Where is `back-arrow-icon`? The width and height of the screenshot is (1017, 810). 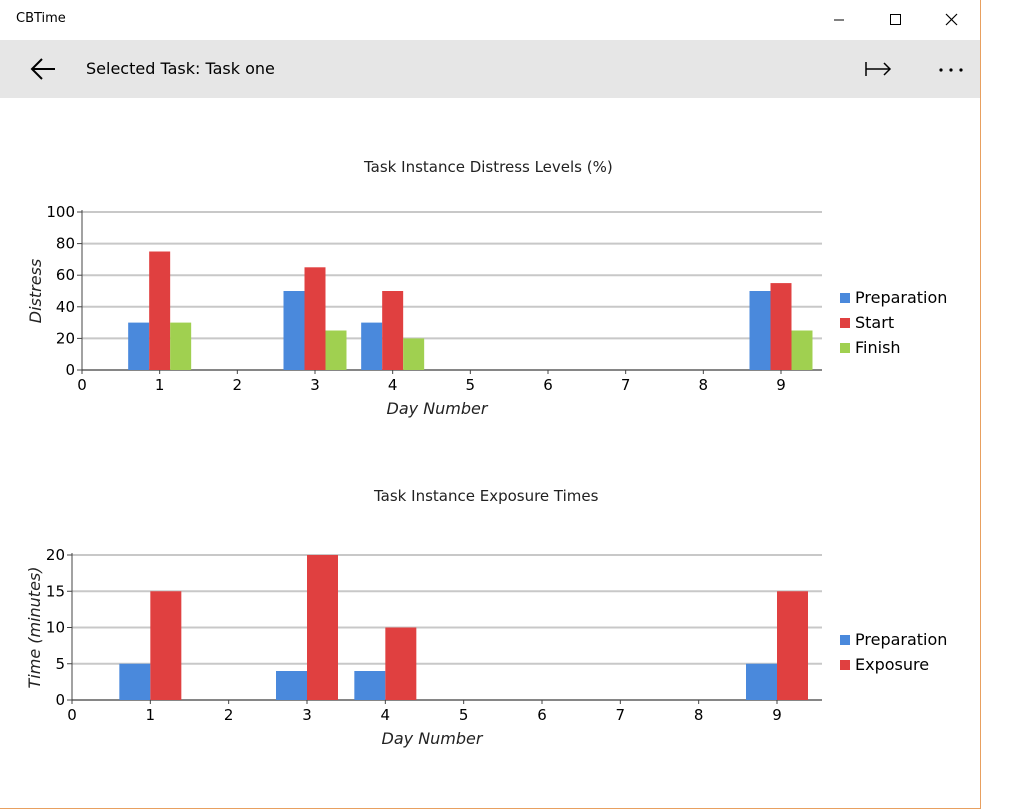
back-arrow-icon is located at coordinates (42, 69).